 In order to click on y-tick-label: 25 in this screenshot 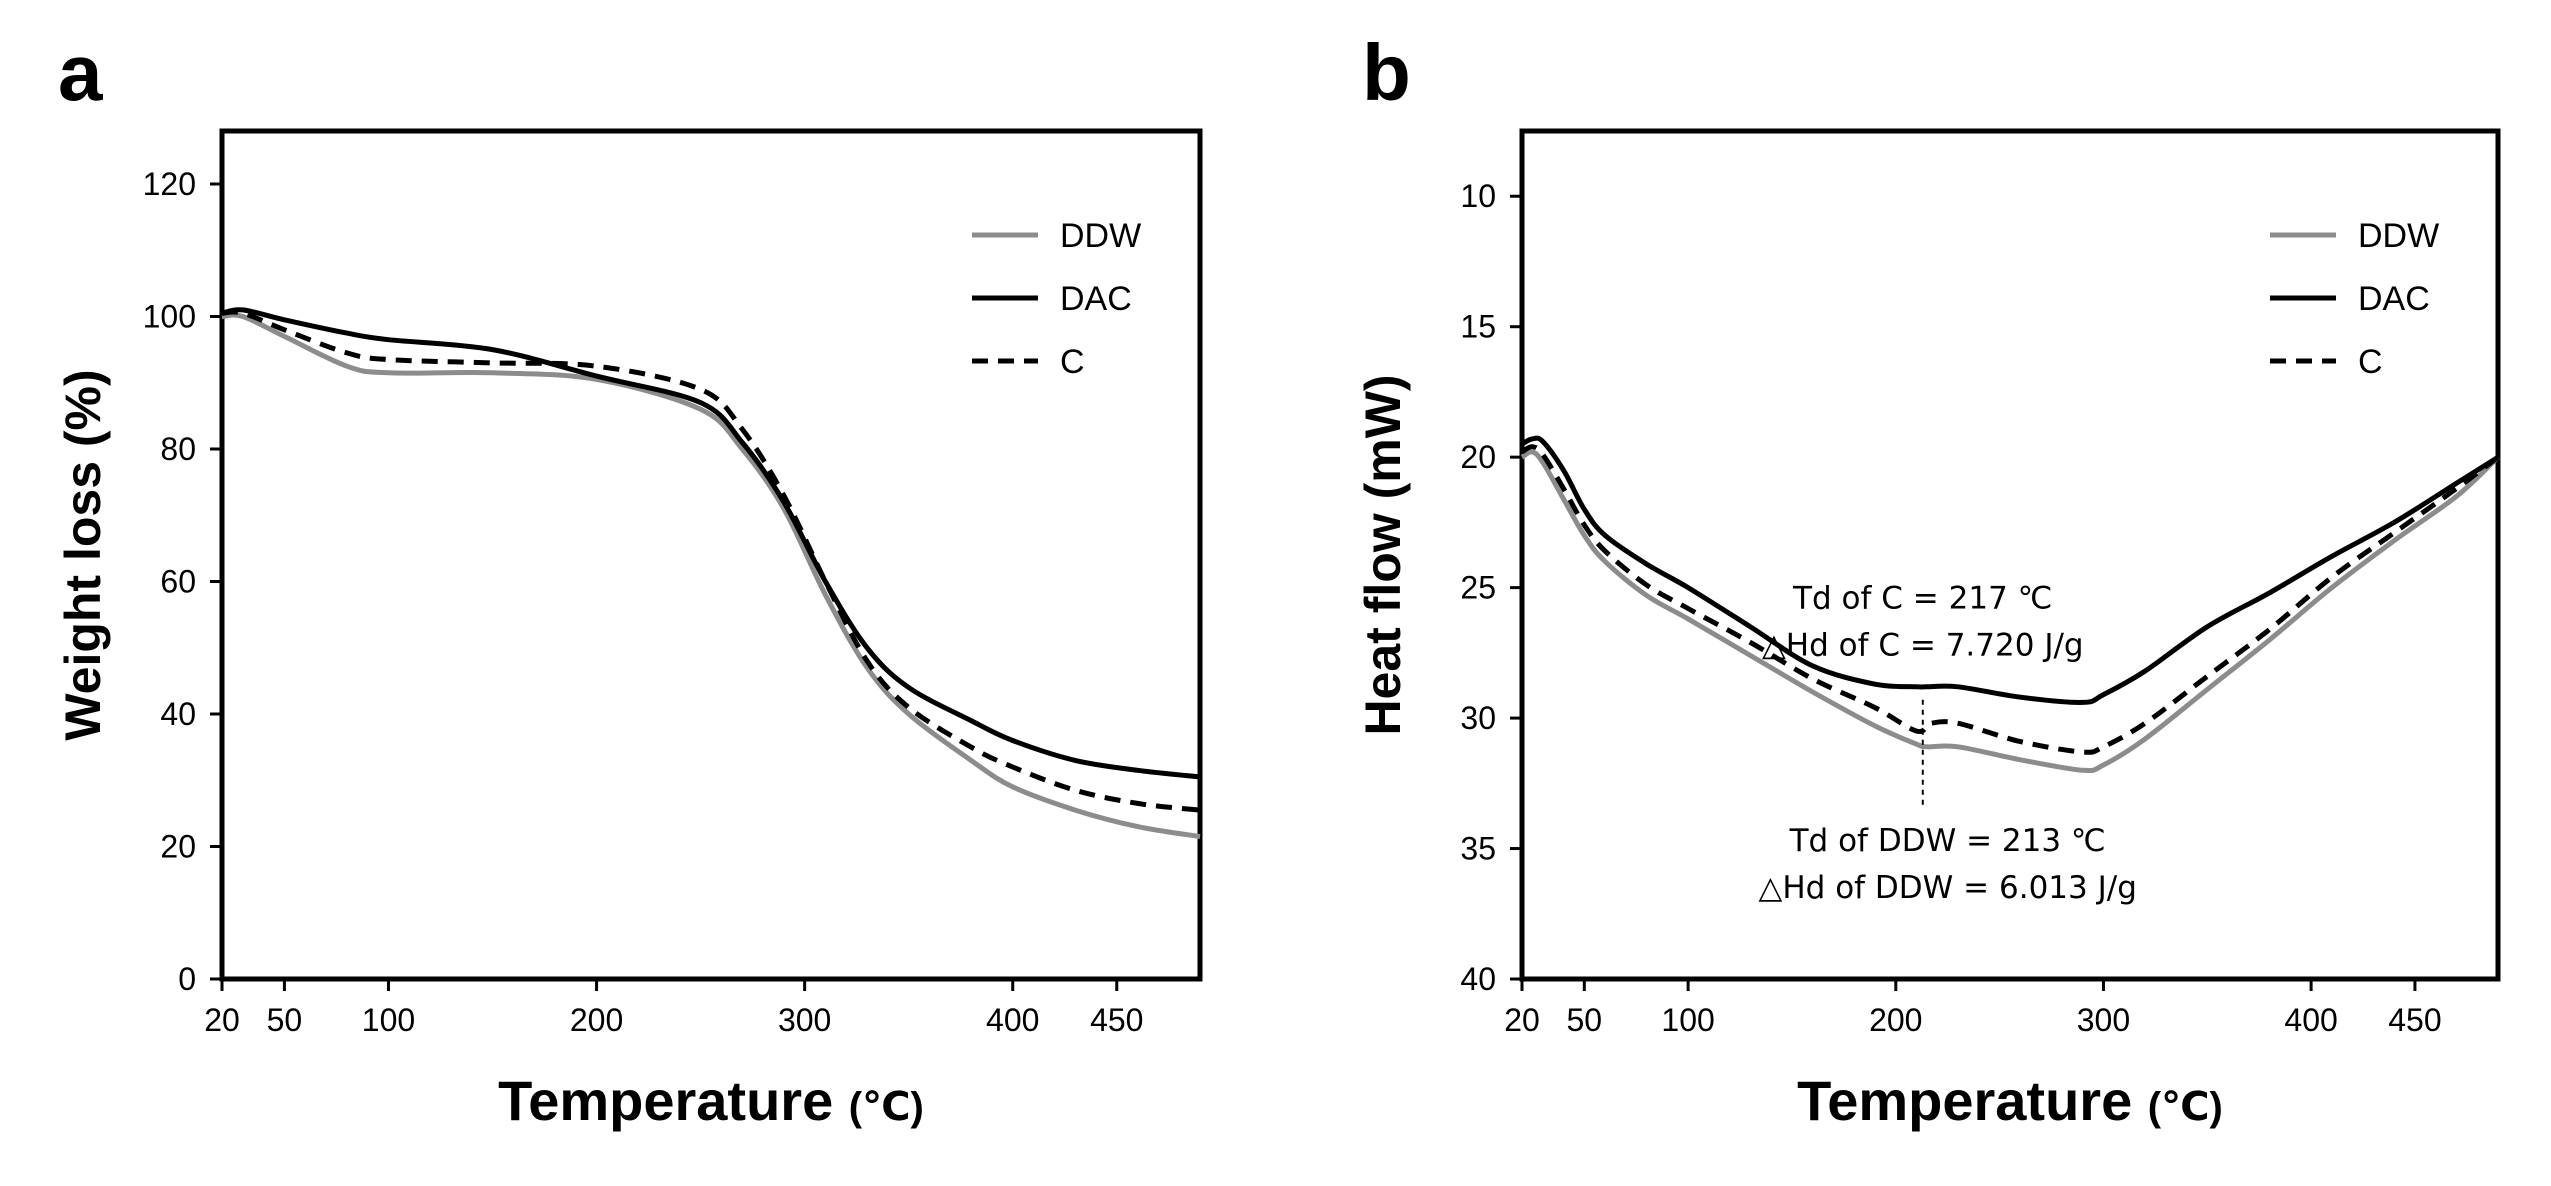, I will do `click(1478, 588)`.